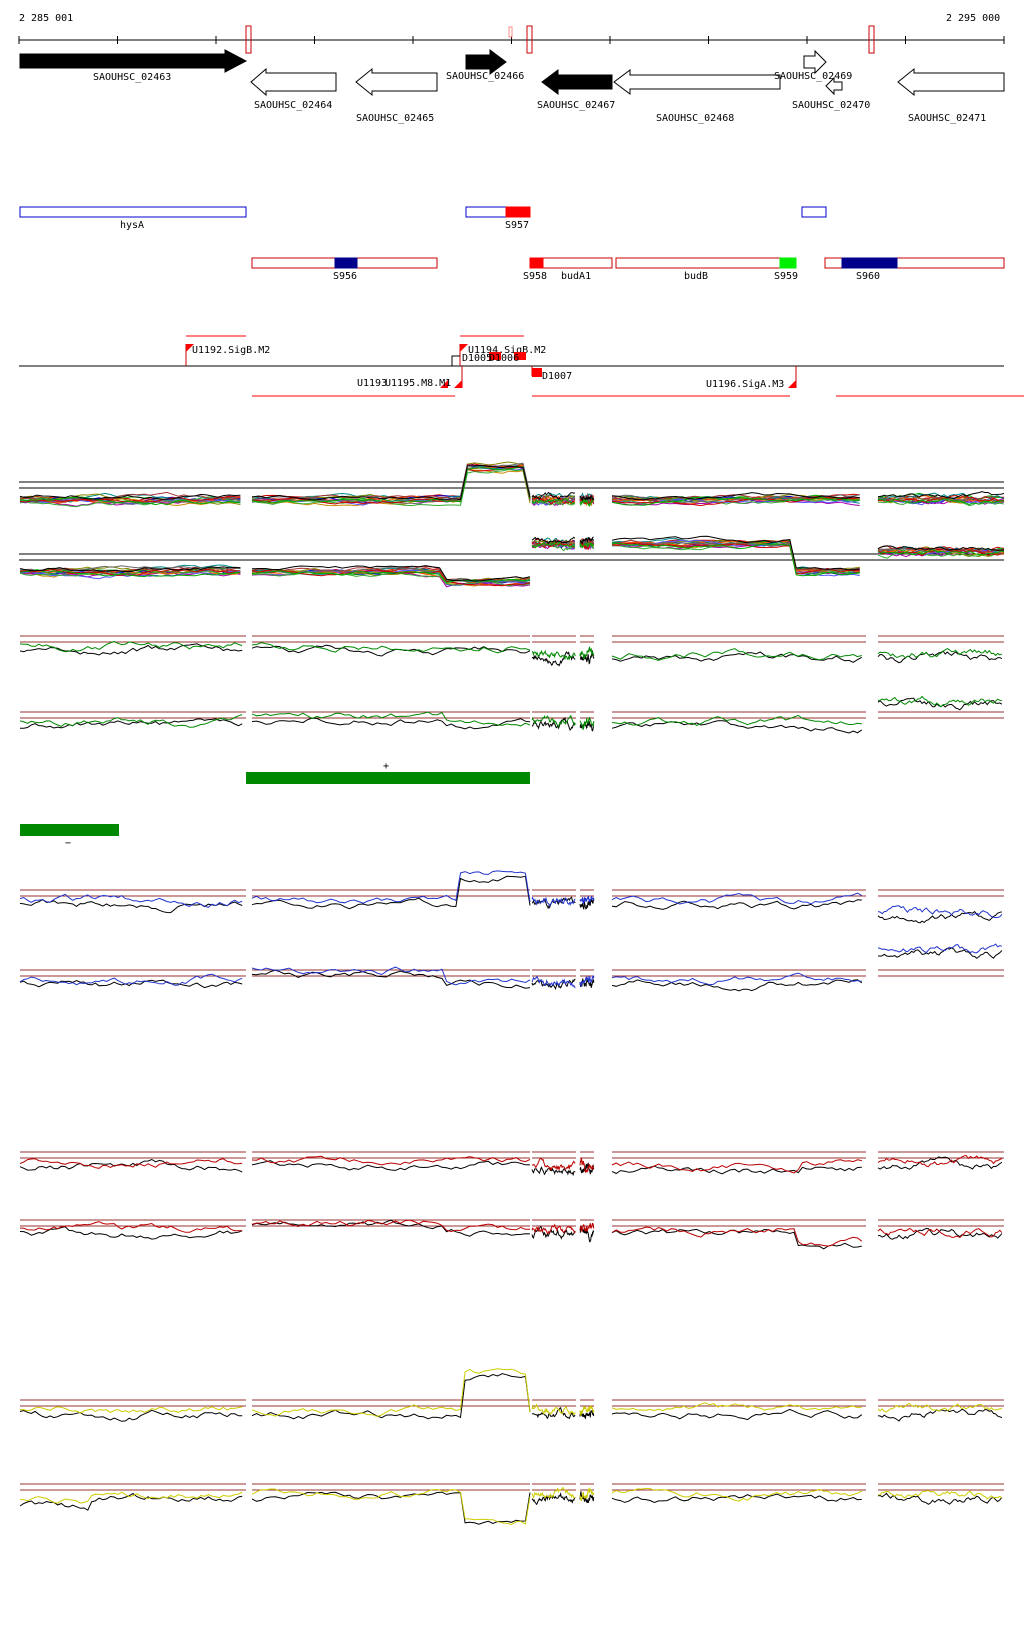 The image size is (1024, 1640). I want to click on gene-label: SAOUHSC_02467, so click(576, 105).